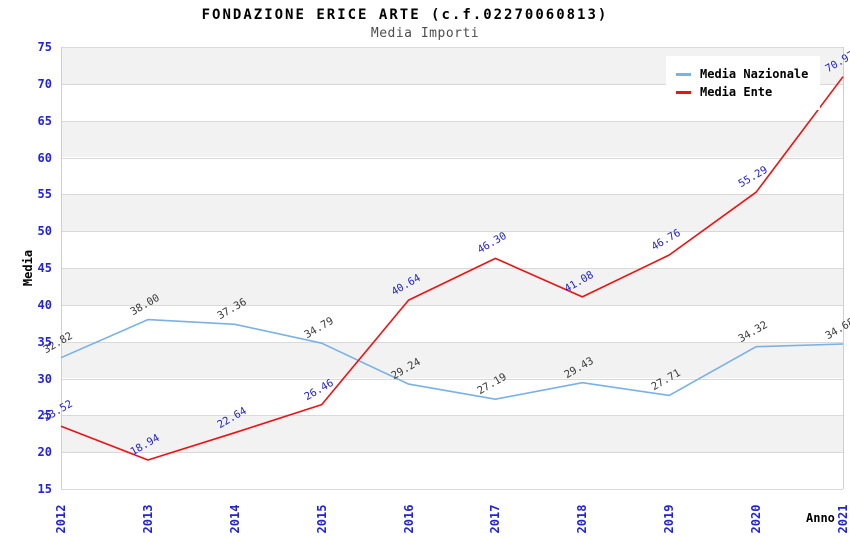 Image resolution: width=850 pixels, height=550 pixels. Describe the element at coordinates (61, 519) in the screenshot. I see `x-tick-label: 2012` at that location.